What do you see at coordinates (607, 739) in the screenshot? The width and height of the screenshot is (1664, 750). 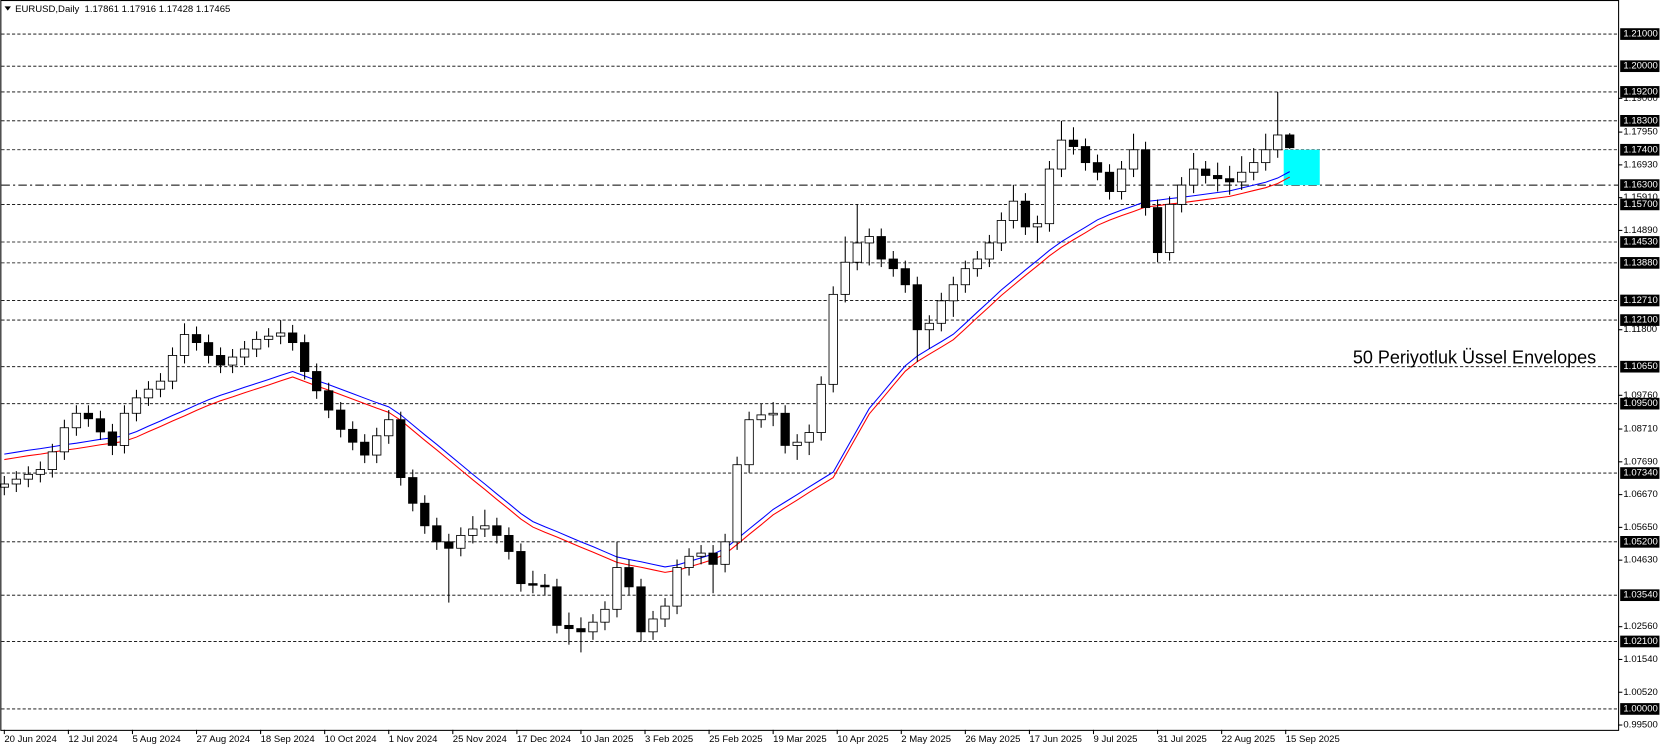 I see `x-tick-label: 10 Jan 2025` at bounding box center [607, 739].